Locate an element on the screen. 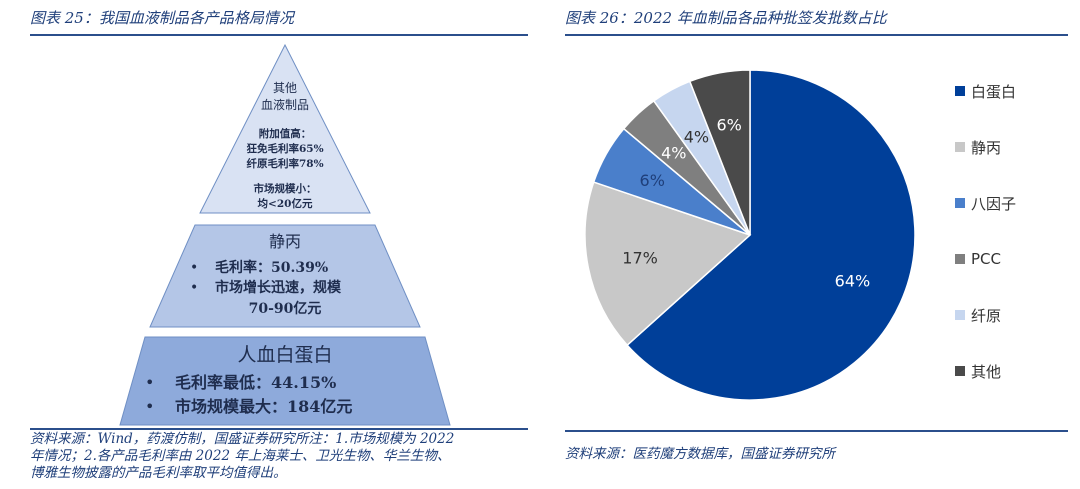 This screenshot has width=1080, height=489. middle-bullet-1: 毛利率：50.39% is located at coordinates (271, 267).